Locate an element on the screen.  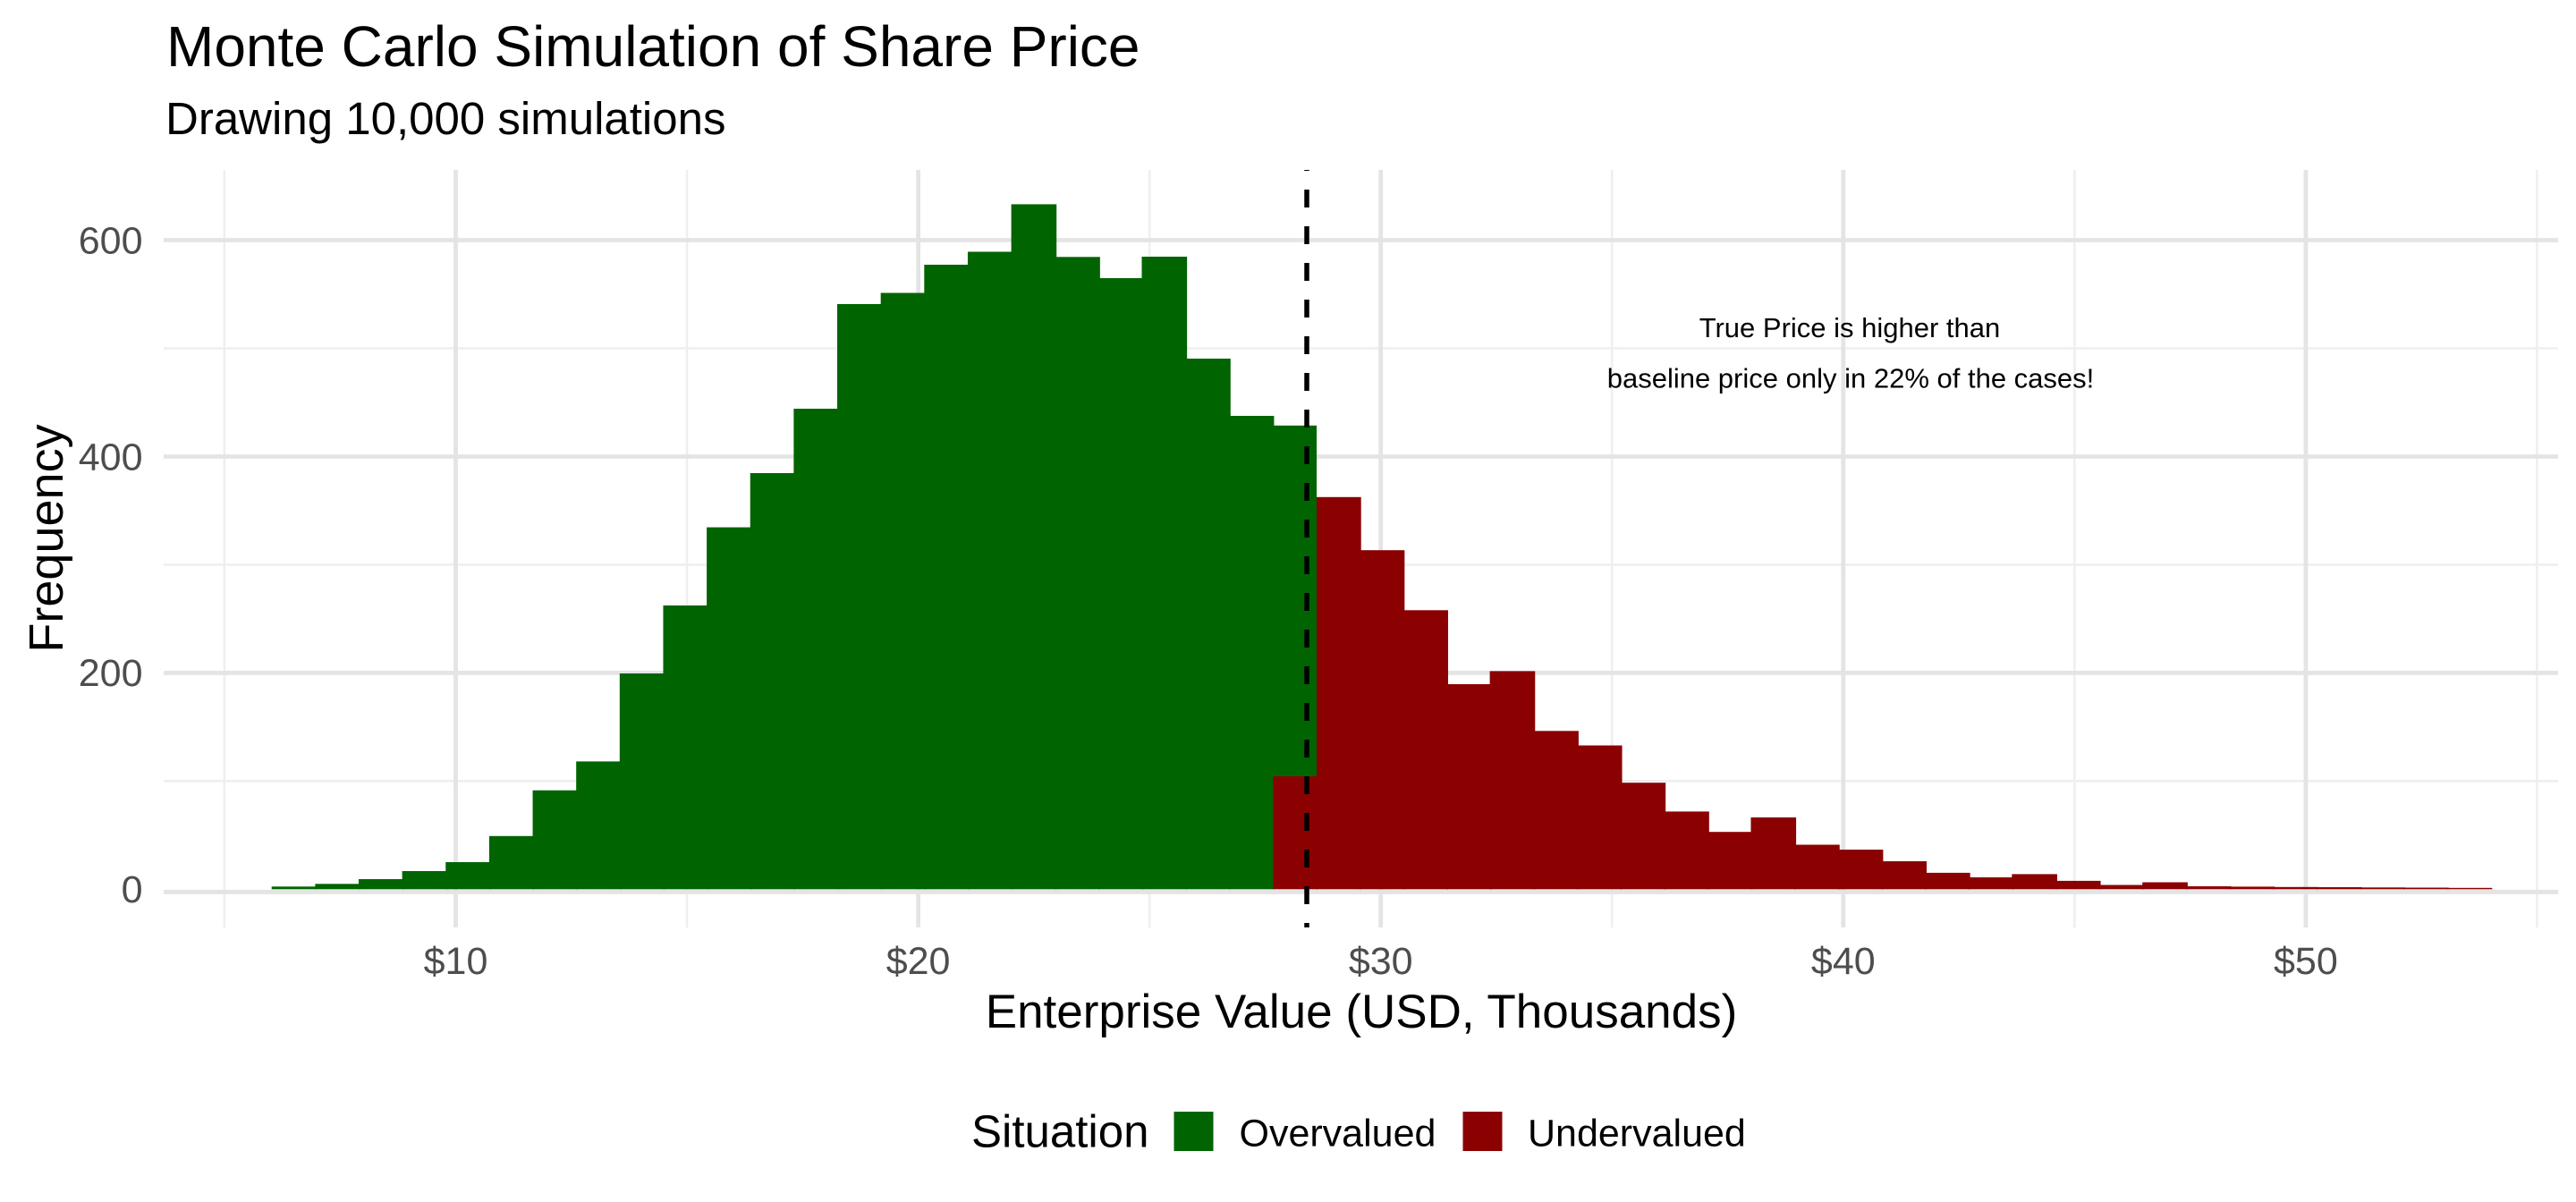
svg-text: $50 is located at coordinates (2306, 961).